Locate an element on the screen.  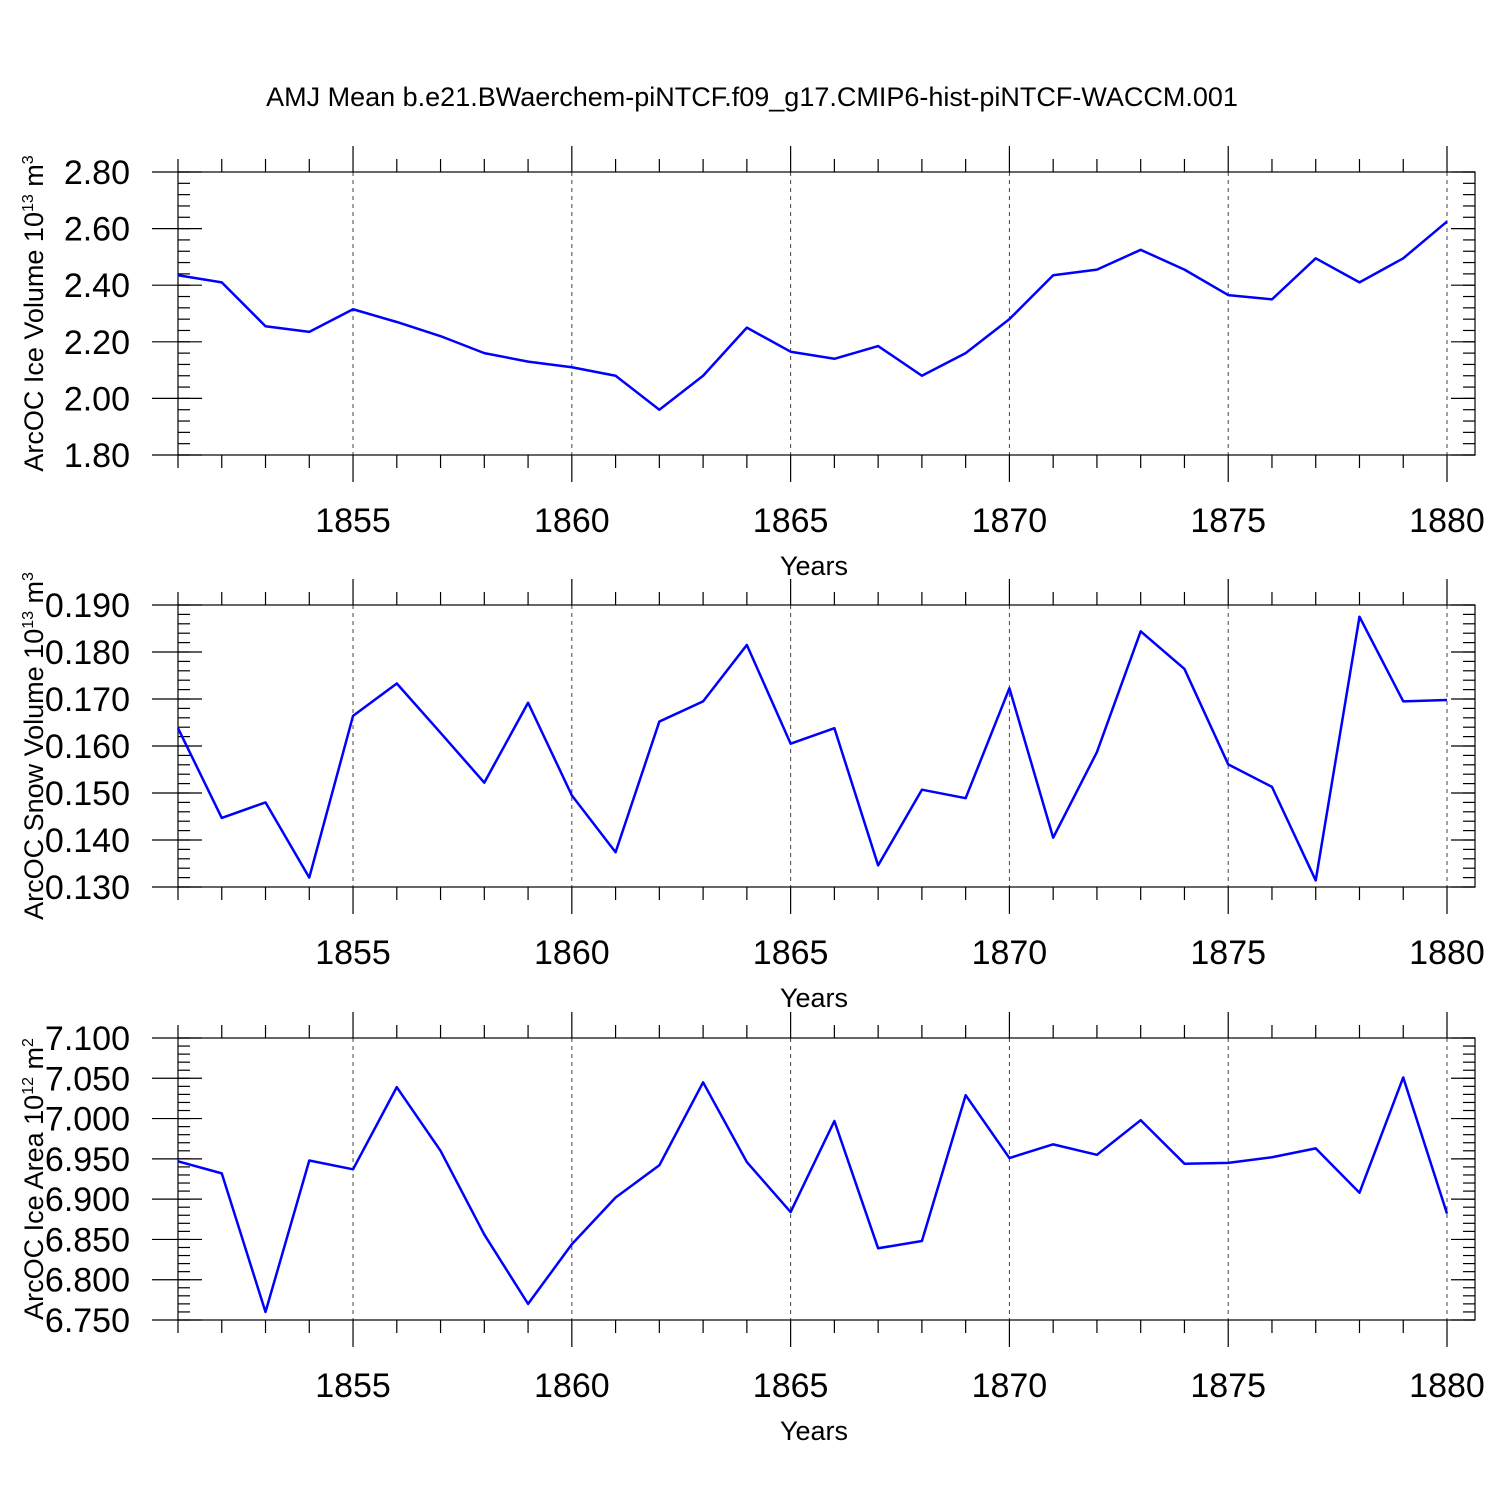
y-tick-label: 0.170 is located at coordinates (87, 700).